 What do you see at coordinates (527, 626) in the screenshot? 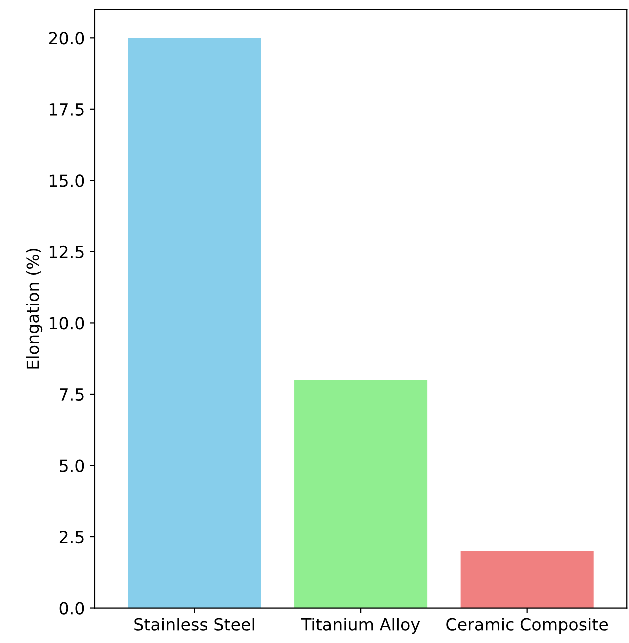
I see `x-tick-label: Ceramic Composite` at bounding box center [527, 626].